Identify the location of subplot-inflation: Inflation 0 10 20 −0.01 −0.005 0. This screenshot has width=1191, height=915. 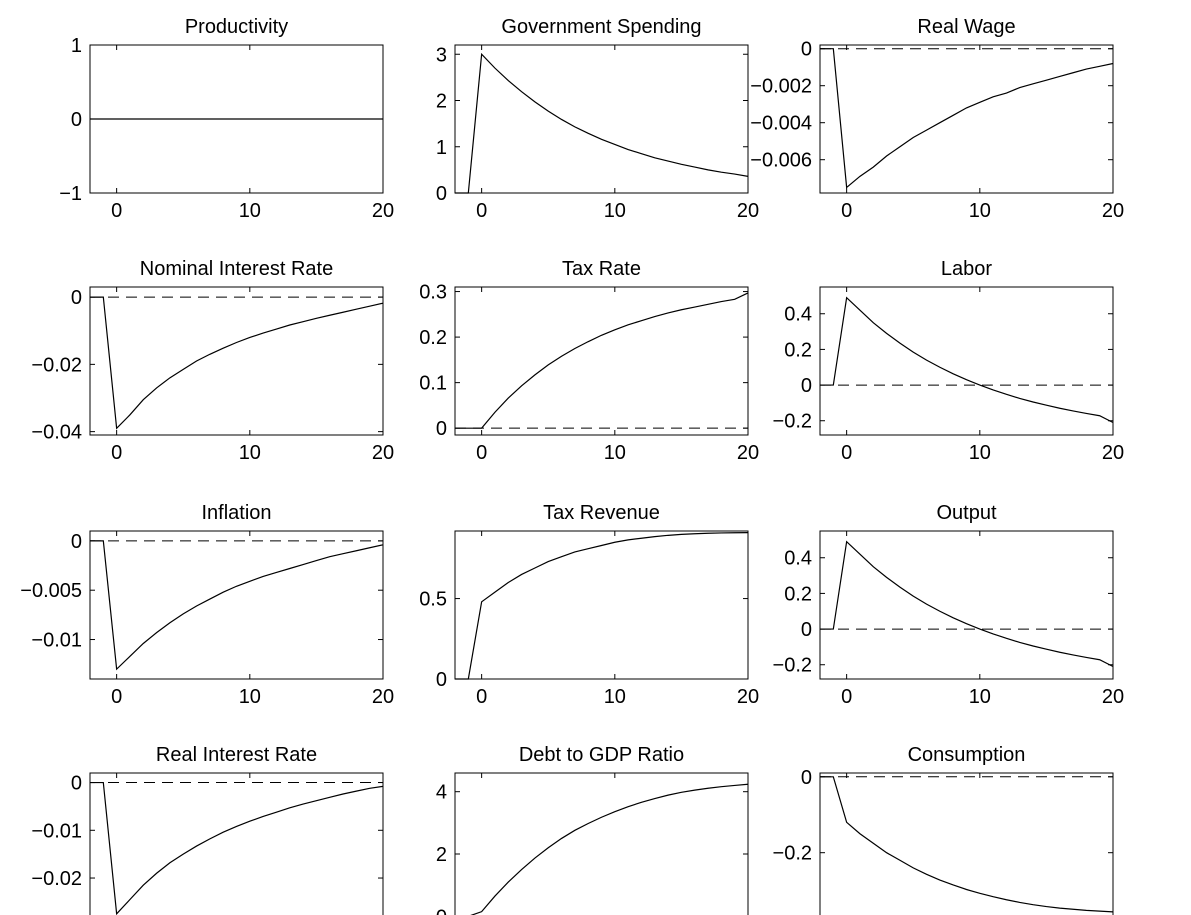
(207, 605).